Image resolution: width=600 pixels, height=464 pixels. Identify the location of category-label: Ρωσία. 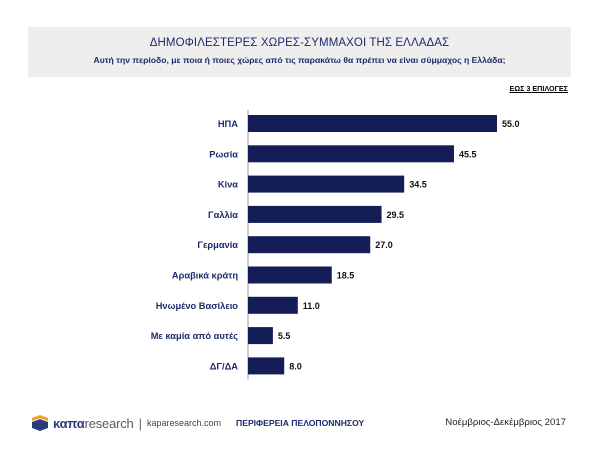
(223, 154).